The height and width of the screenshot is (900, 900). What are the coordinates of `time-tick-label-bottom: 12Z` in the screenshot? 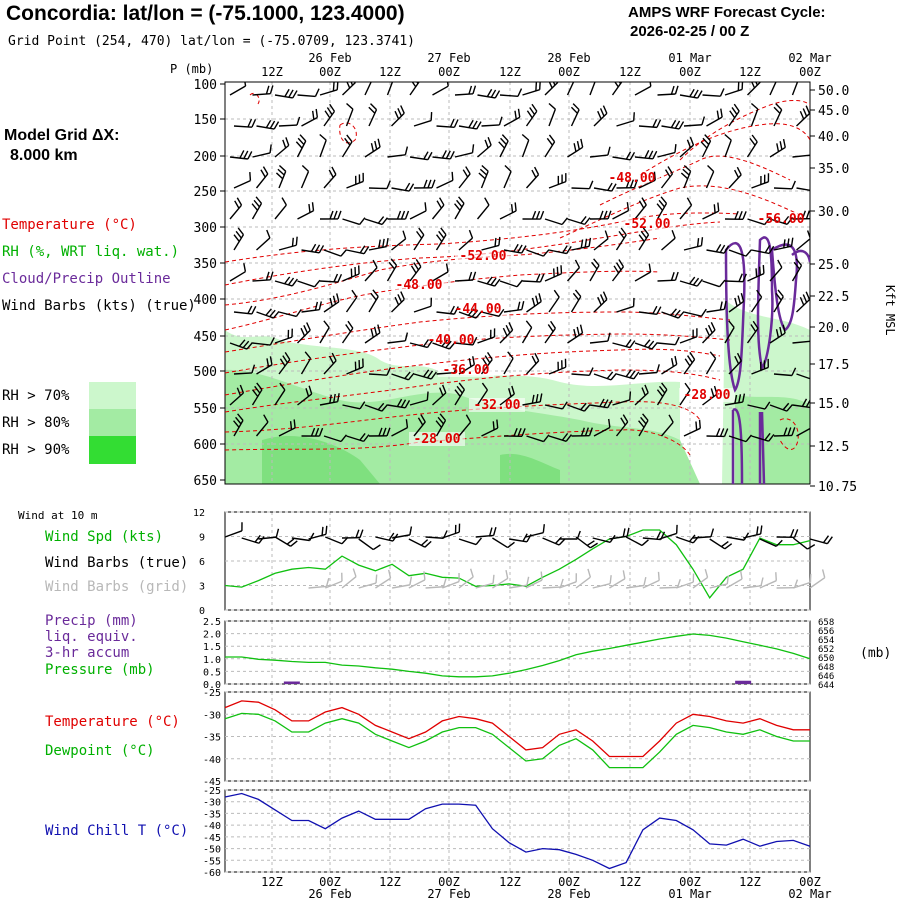 It's located at (750, 882).